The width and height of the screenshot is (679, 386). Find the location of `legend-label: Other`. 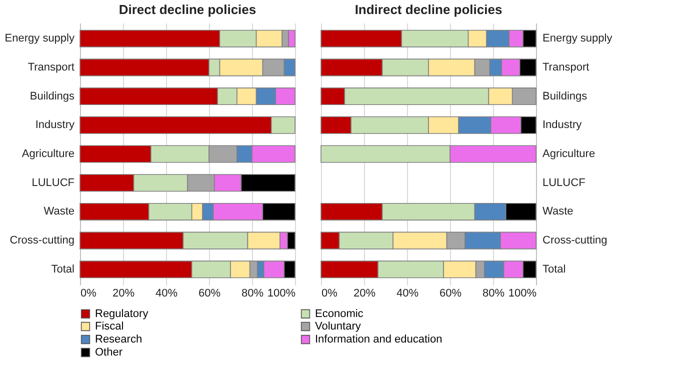

legend-label: Other is located at coordinates (109, 352).